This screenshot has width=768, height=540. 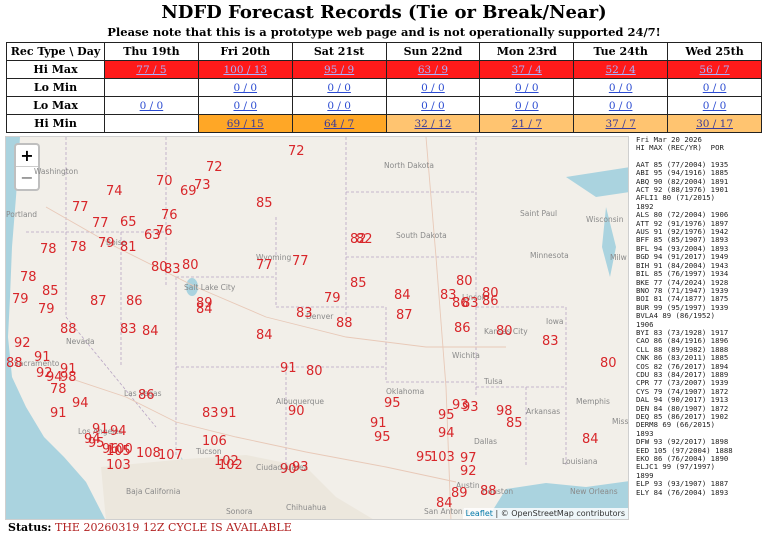 What do you see at coordinates (114, 191) in the screenshot?
I see `record-temp-value: 74` at bounding box center [114, 191].